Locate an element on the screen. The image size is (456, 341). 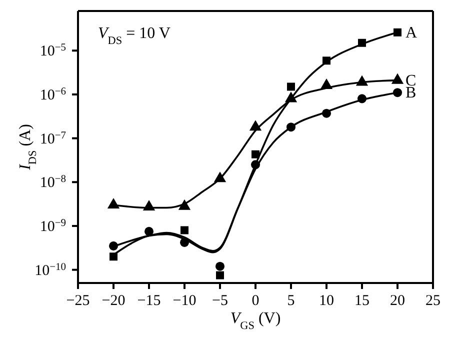
y-tick-label: 10$^{−7}$ is located at coordinates (53, 139).